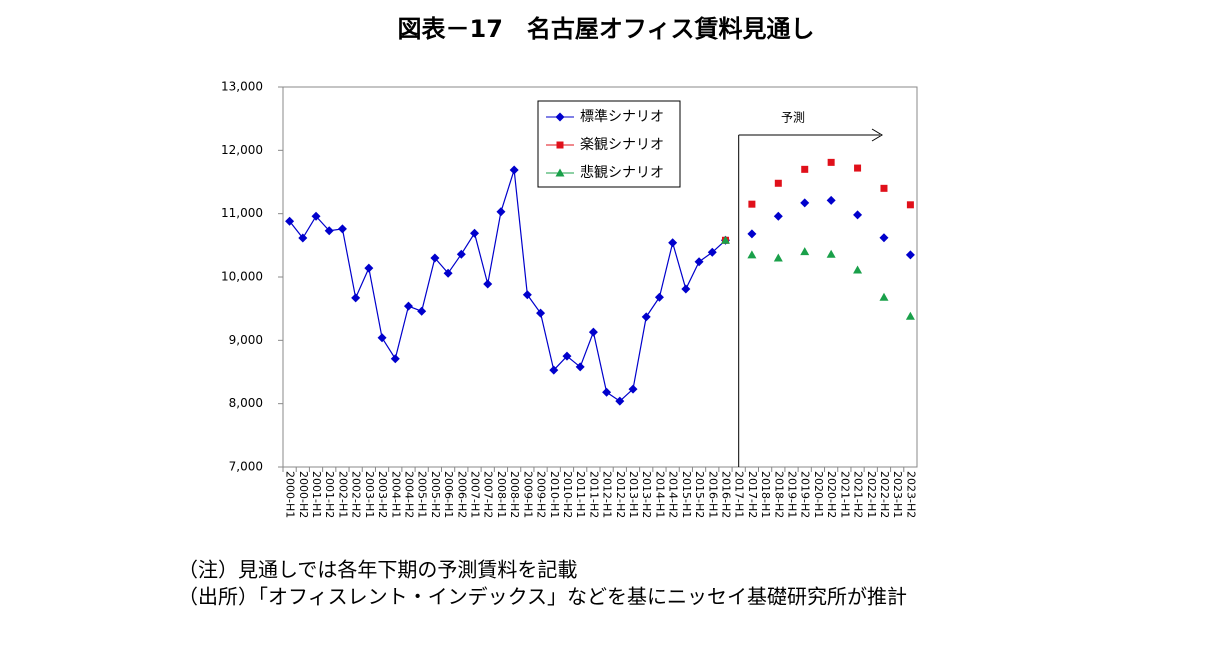 This screenshot has width=1212, height=656. What do you see at coordinates (514, 494) in the screenshot?
I see `x-tick-label: 2008-H2` at bounding box center [514, 494].